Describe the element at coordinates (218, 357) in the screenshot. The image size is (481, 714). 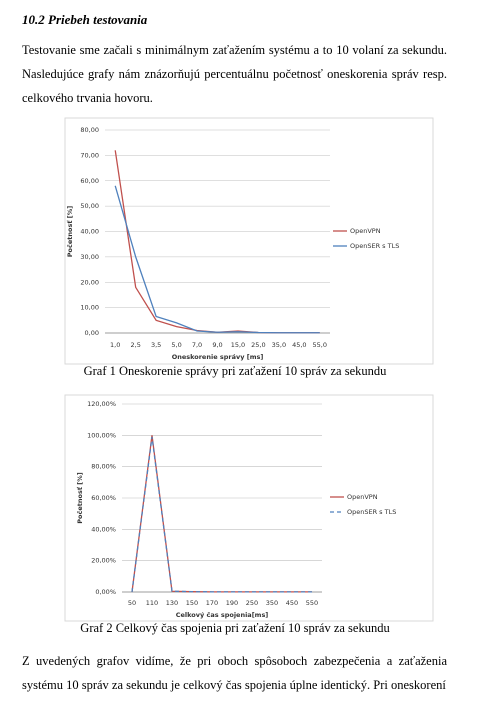
I see `x-axis-title: Oneskorenie správy [ms]` at that location.